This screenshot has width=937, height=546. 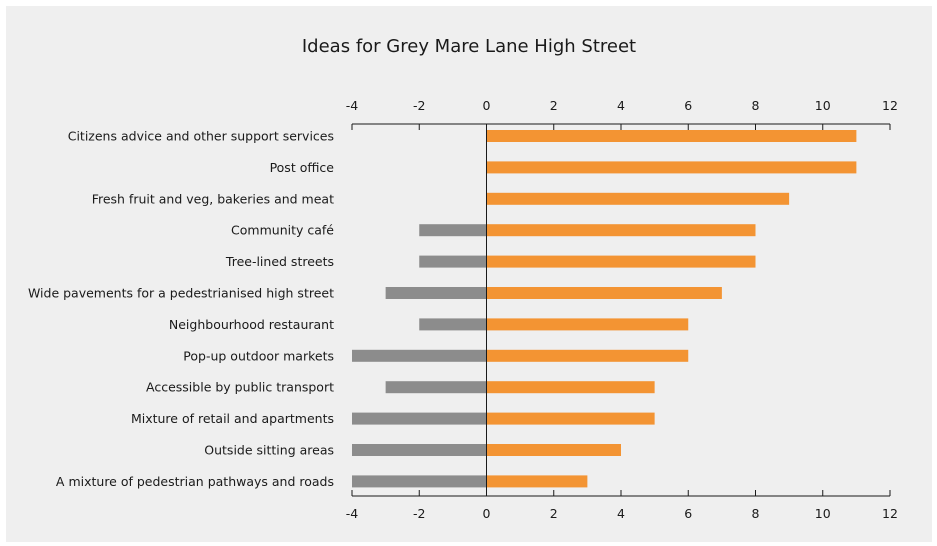 What do you see at coordinates (756, 105) in the screenshot?
I see `x-tick-label-top: 8` at bounding box center [756, 105].